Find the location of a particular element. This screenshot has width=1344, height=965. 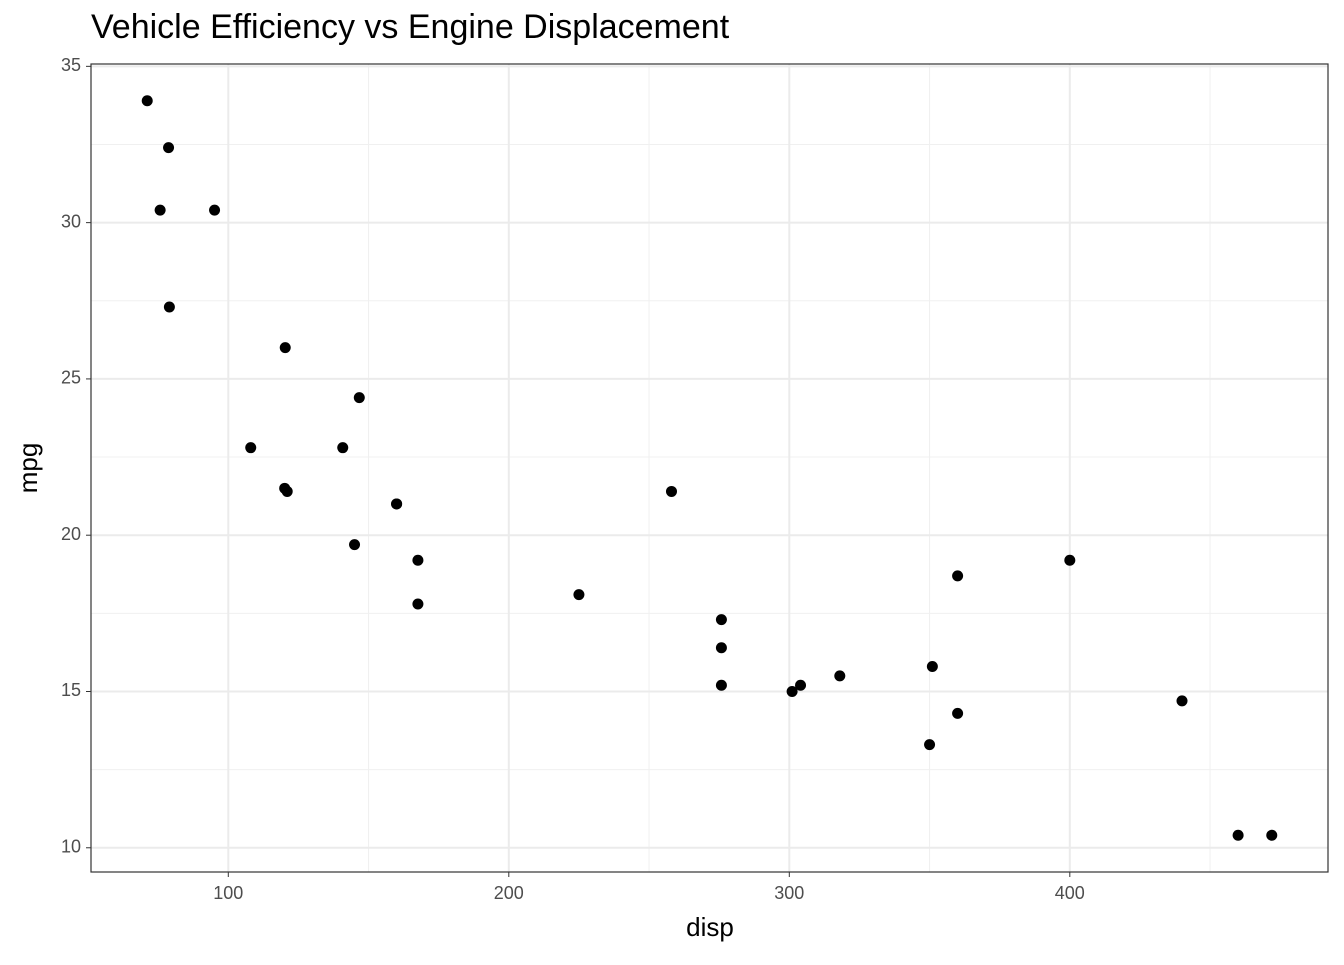

y-tick-label: 25 is located at coordinates (71, 378).